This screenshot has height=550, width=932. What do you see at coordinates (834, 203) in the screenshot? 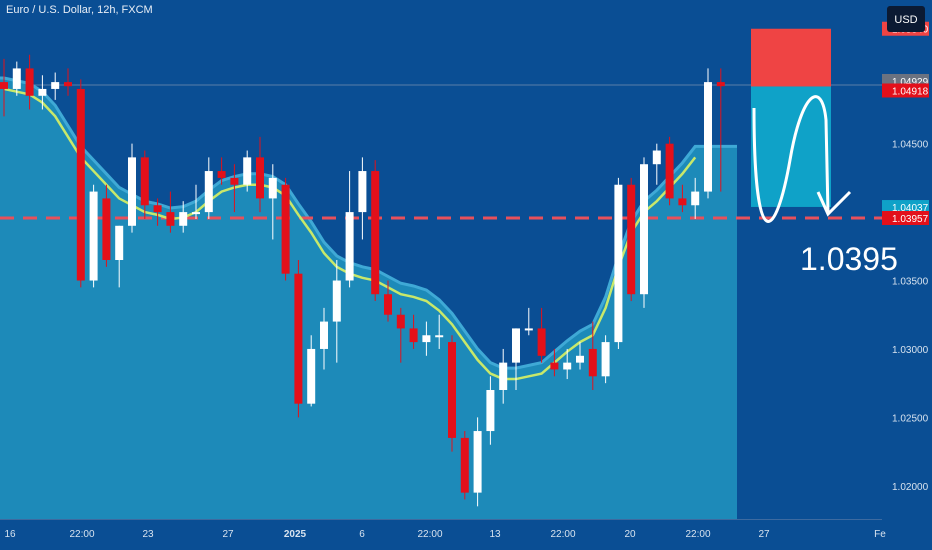
I see `arrow-down-icon` at bounding box center [834, 203].